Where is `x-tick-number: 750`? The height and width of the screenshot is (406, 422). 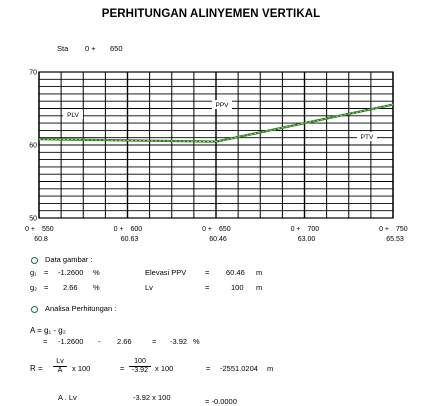
x-tick-number: 750 is located at coordinates (402, 229).